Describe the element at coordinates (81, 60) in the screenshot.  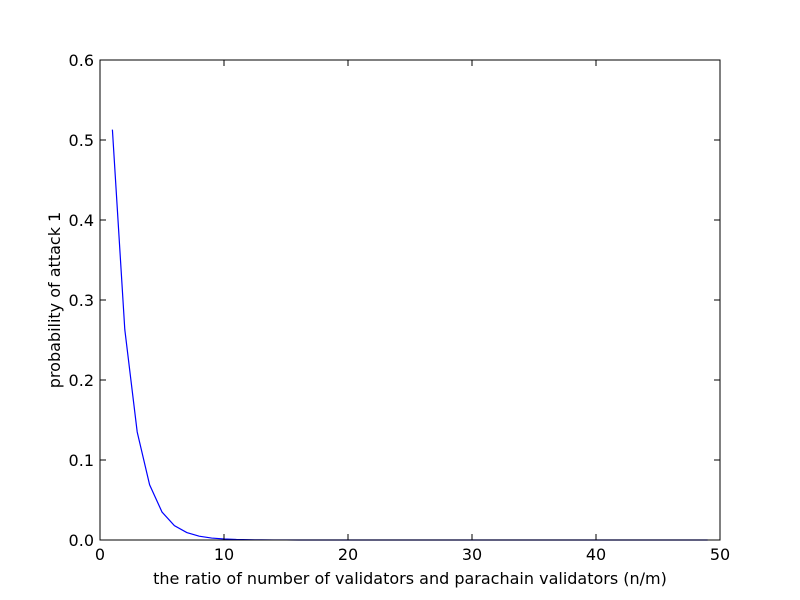
I see `y-tick-label: 0.6` at that location.